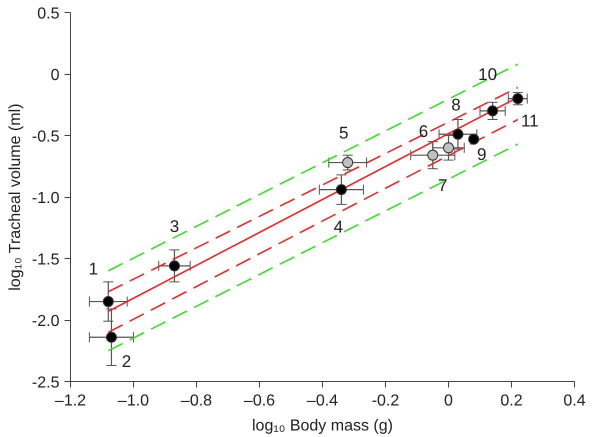  What do you see at coordinates (46, 383) in the screenshot?
I see `y-tick-label: -2.5` at bounding box center [46, 383].